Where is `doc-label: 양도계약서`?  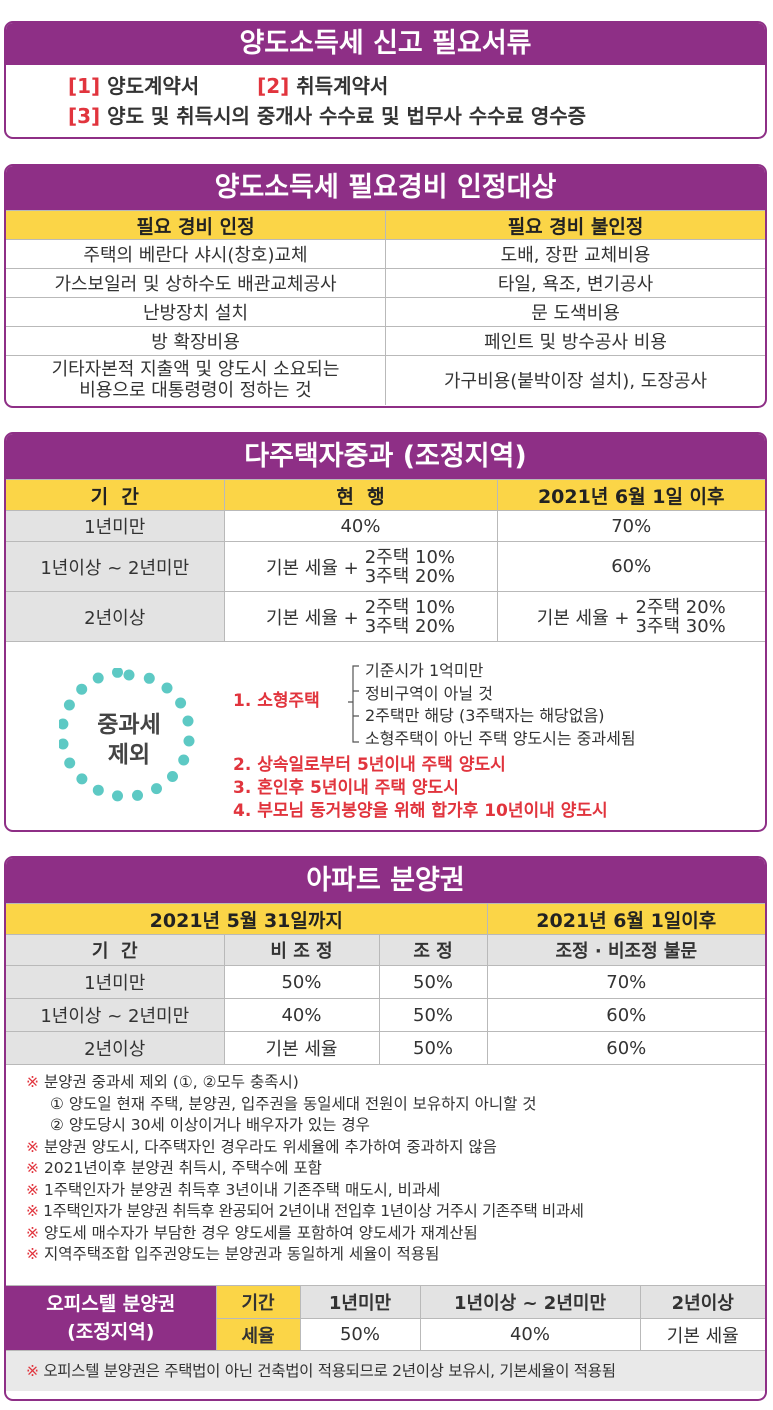
doc-label: 양도계약서 is located at coordinates (153, 86).